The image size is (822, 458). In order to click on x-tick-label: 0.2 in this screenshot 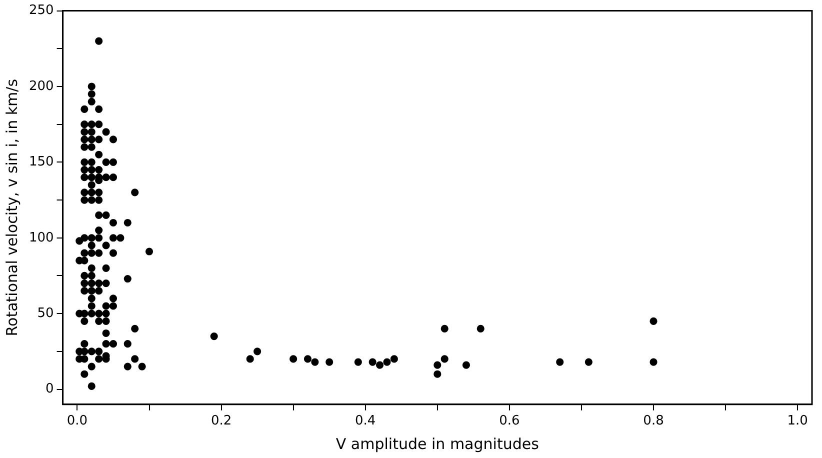, I will do `click(221, 421)`.